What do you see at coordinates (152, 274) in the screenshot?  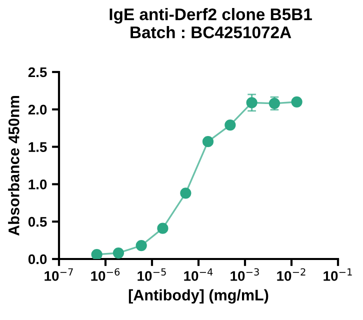 I see `x-tick-label: 10$^{−5}$` at bounding box center [152, 274].